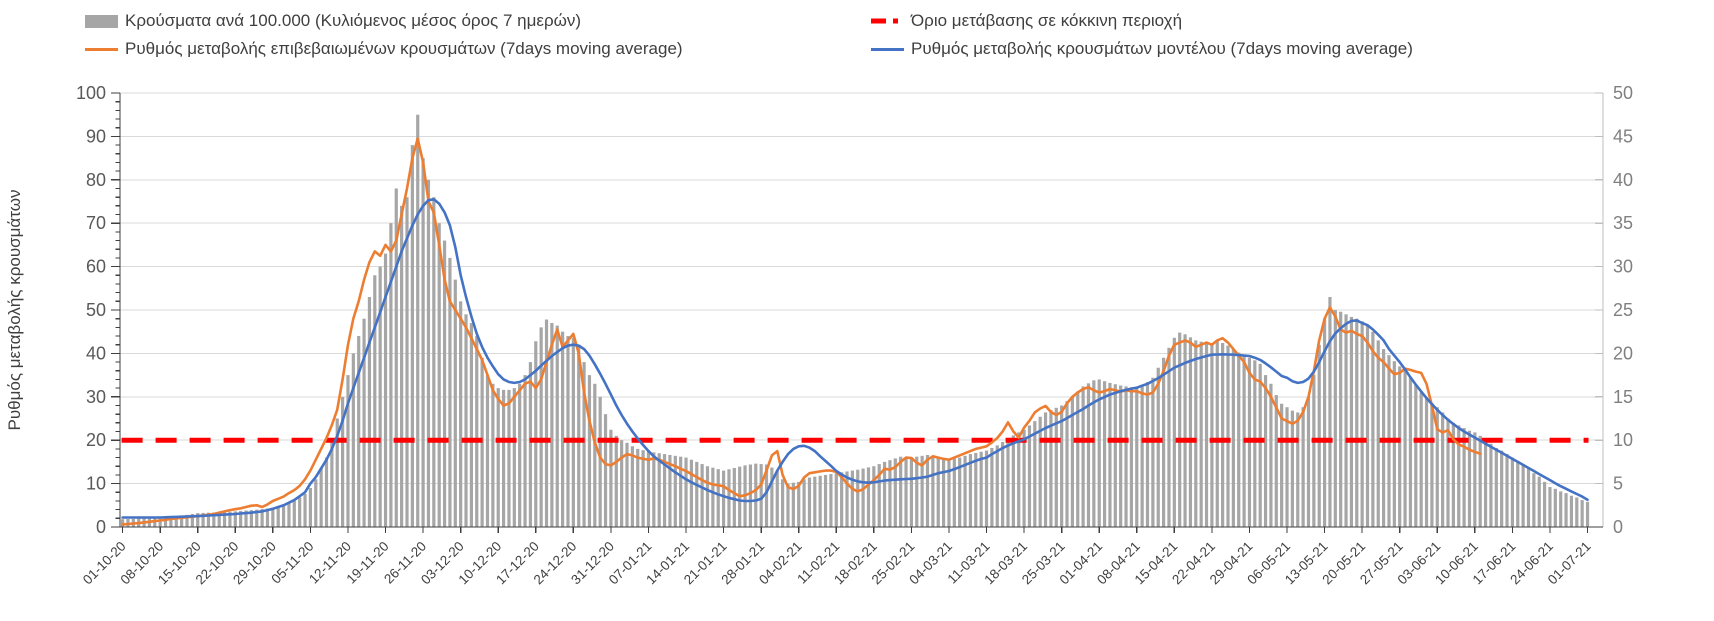 The width and height of the screenshot is (1714, 621). What do you see at coordinates (96, 136) in the screenshot?
I see `left-axis-tick-label: 90` at bounding box center [96, 136].